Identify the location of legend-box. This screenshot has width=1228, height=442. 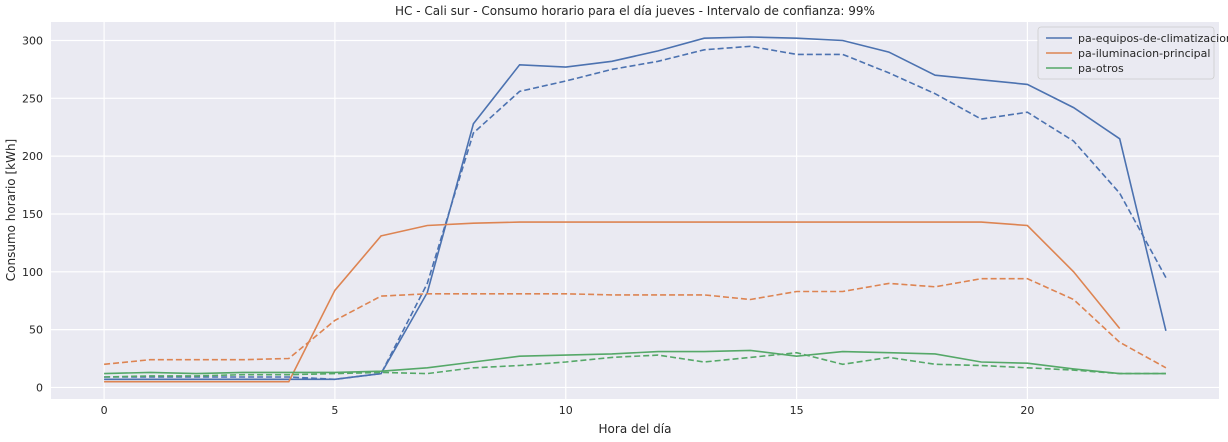
(1126, 53).